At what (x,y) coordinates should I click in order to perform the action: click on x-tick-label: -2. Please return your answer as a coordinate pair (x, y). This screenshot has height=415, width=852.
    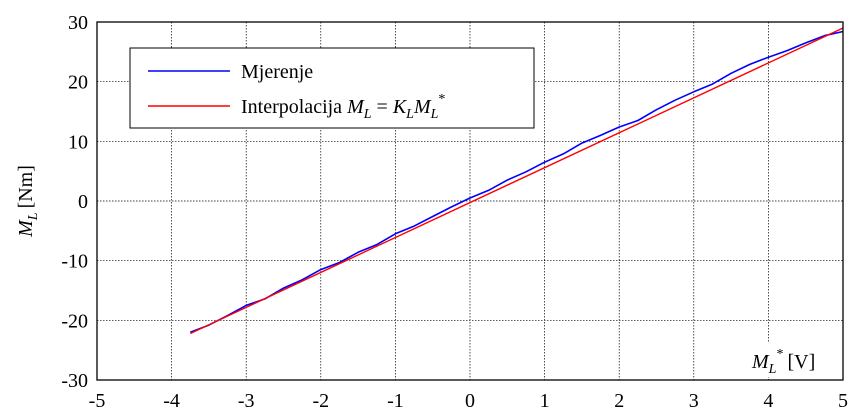
    Looking at the image, I should click on (320, 401).